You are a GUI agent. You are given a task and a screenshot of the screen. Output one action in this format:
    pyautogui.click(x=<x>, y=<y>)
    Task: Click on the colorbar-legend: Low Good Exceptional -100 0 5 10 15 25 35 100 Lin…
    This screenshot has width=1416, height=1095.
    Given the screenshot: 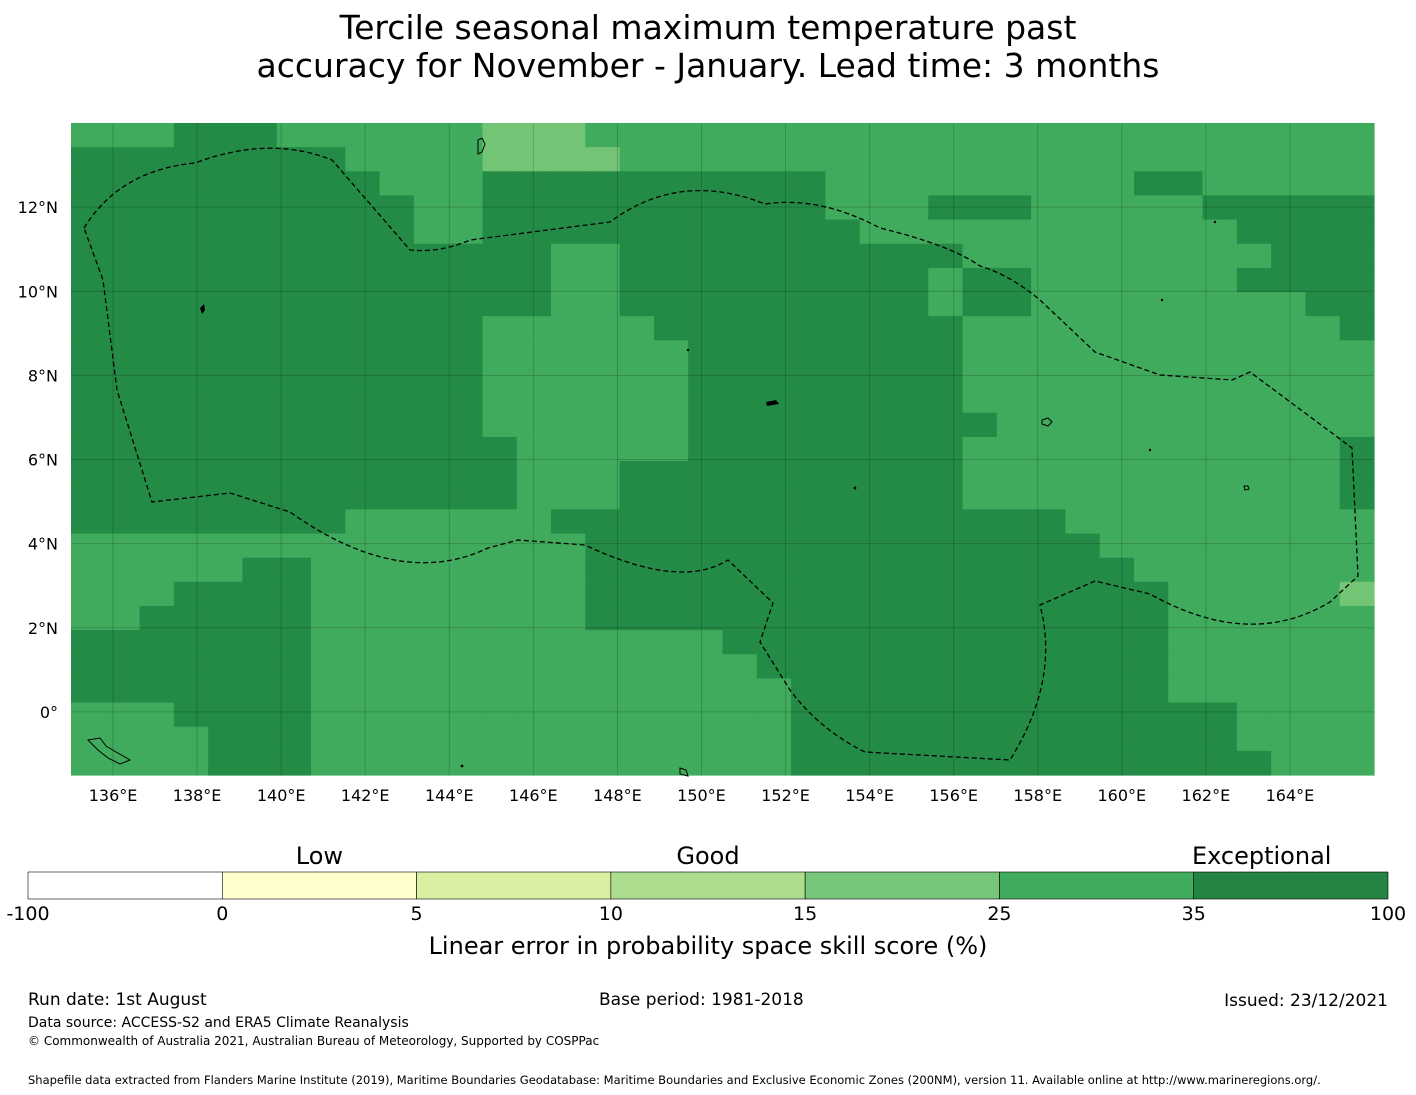 What is the action you would take?
    pyautogui.click(x=706, y=901)
    